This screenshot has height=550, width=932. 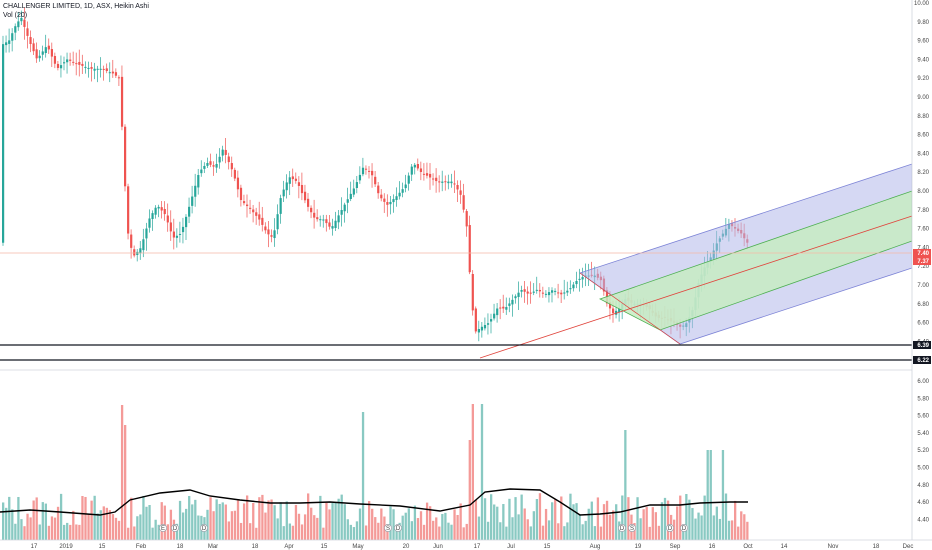 What do you see at coordinates (357, 547) in the screenshot?
I see `time-tick-label: May` at bounding box center [357, 547].